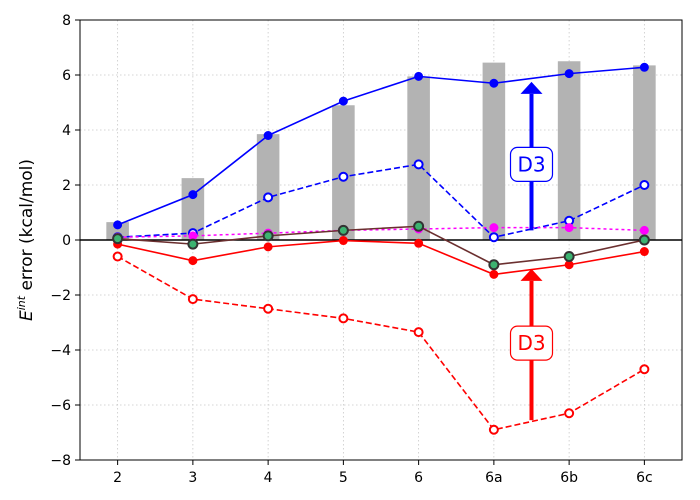  What do you see at coordinates (569, 478) in the screenshot?
I see `x-tick-label: 6b` at bounding box center [569, 478].